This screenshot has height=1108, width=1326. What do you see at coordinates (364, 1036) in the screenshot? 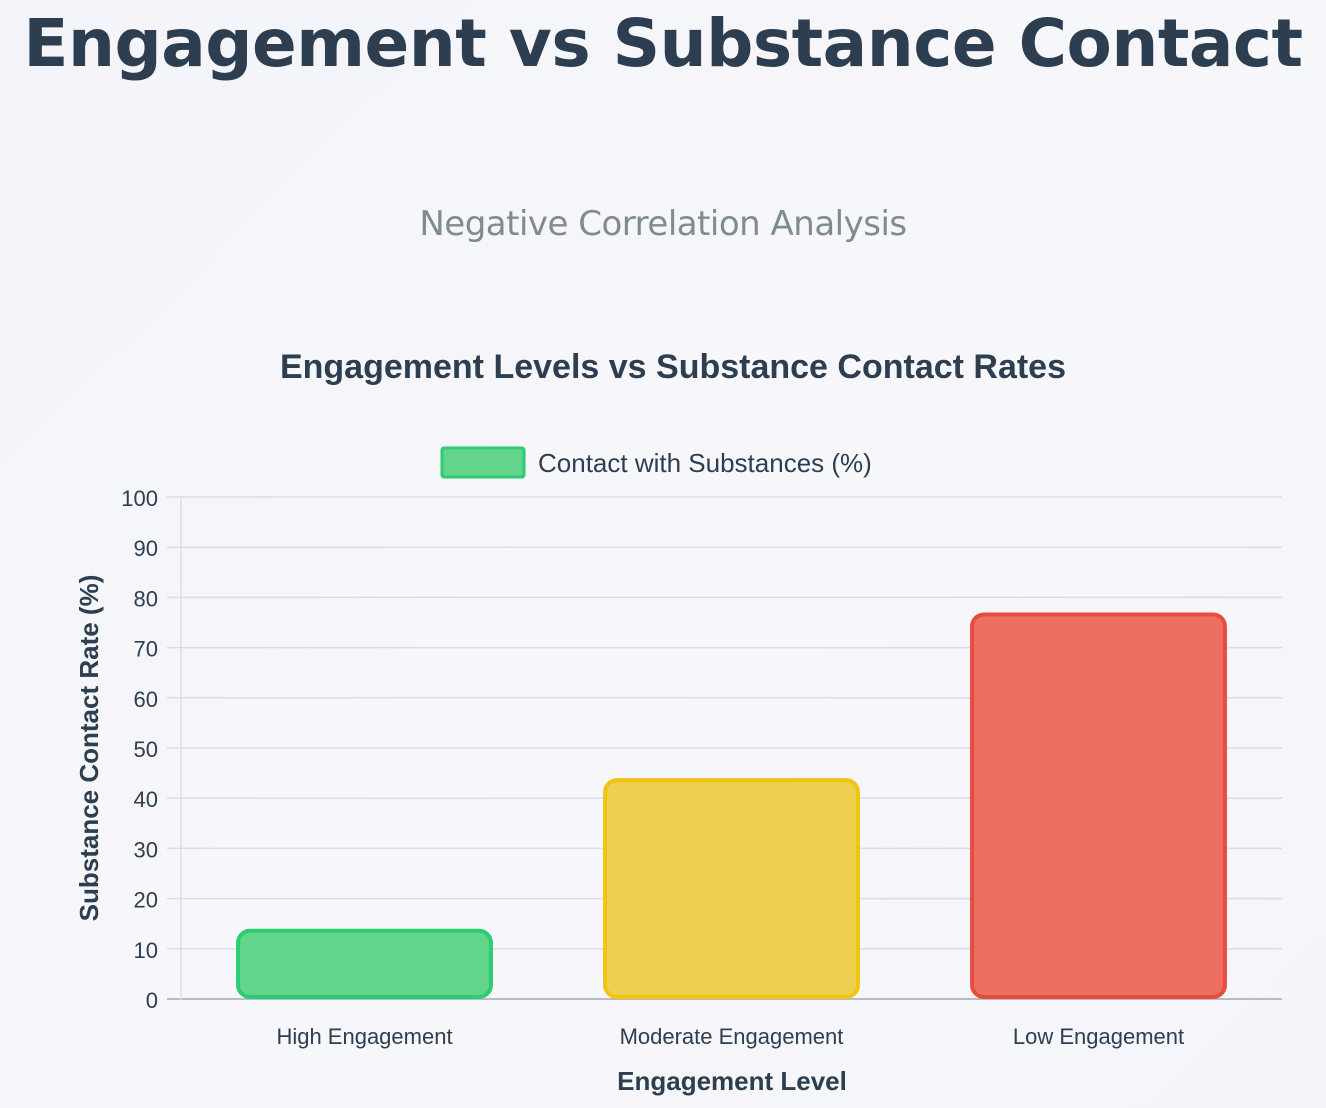
I see `x-tick-label: High Engagement` at bounding box center [364, 1036].